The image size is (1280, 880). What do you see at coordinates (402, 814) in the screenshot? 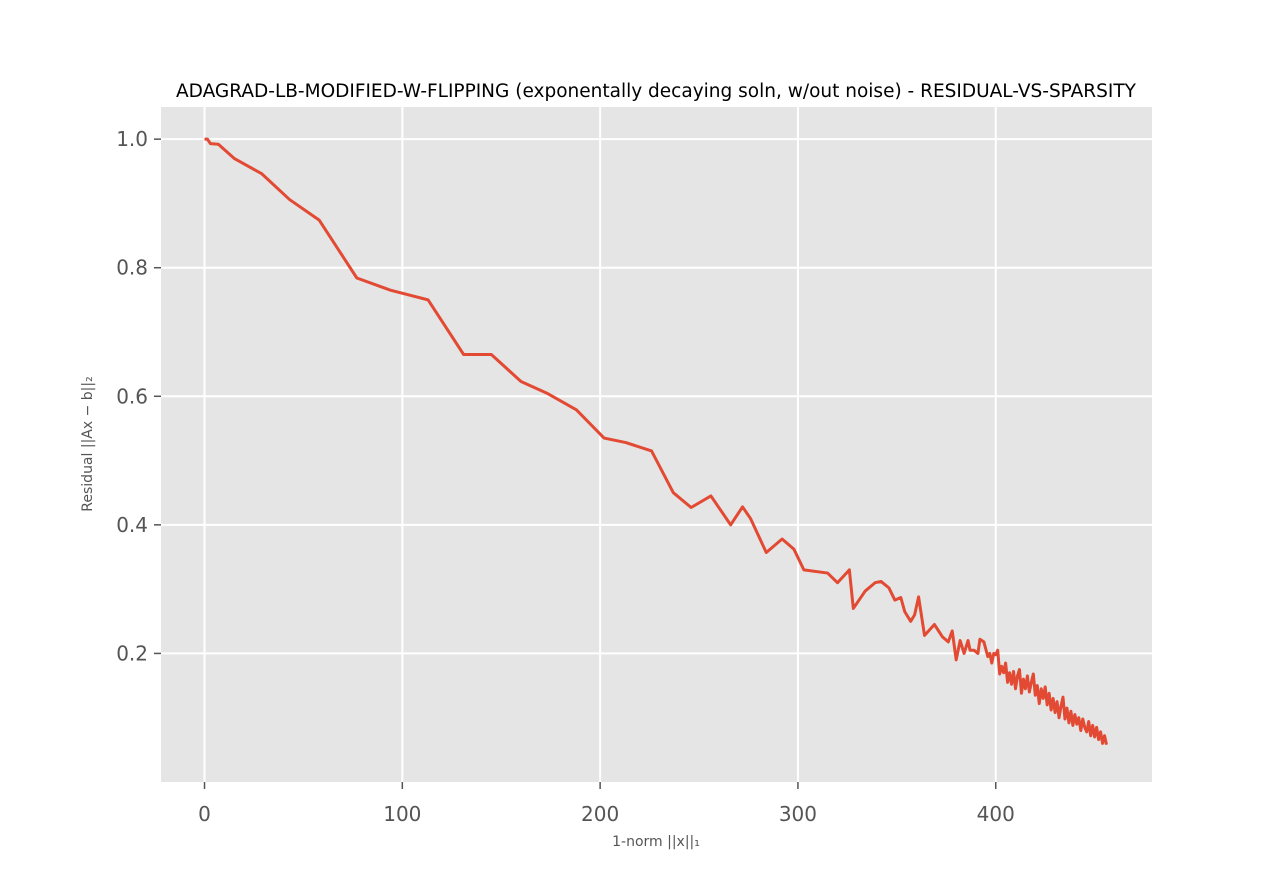
I see `x-tick-label: 100` at bounding box center [402, 814].